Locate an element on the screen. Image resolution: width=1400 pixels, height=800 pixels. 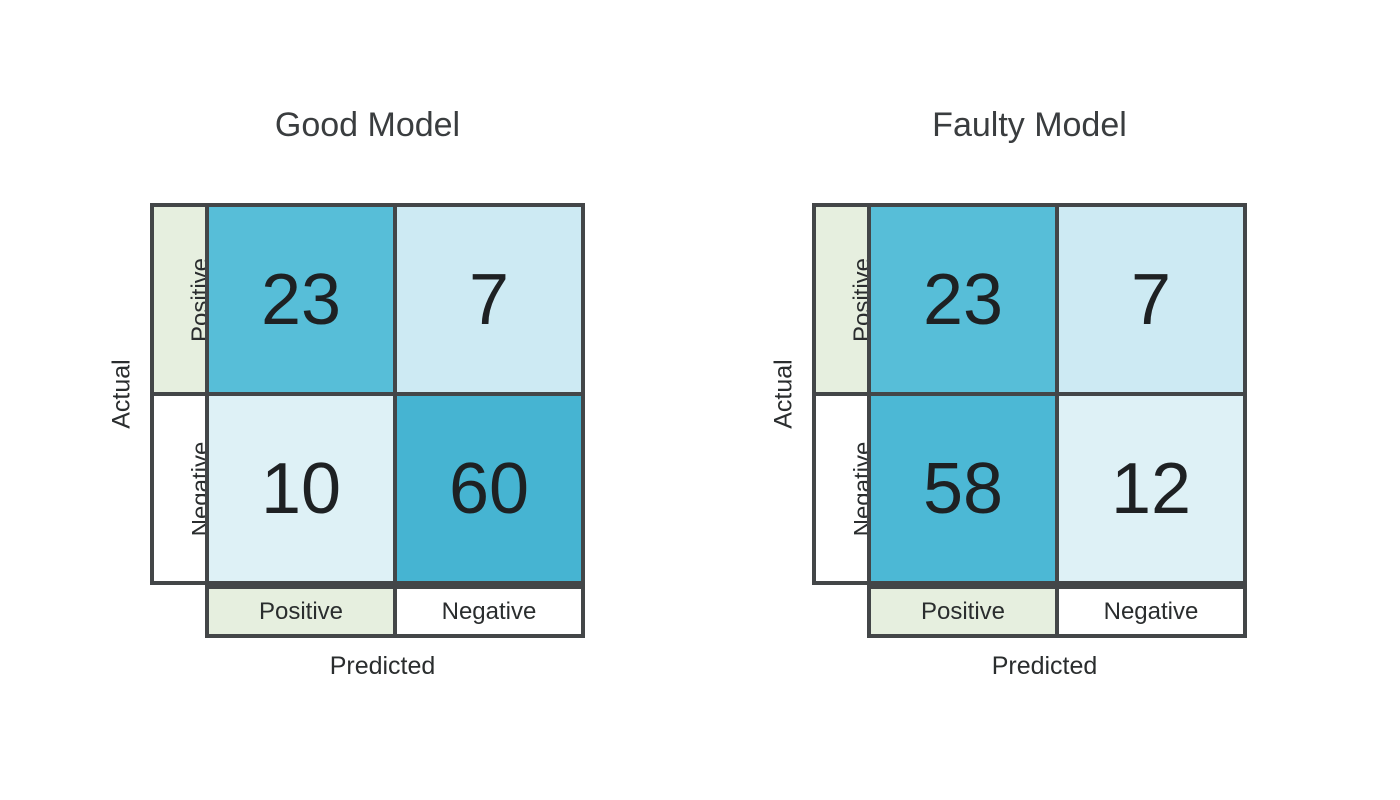
cell-true-negative: 60 is located at coordinates (489, 488).